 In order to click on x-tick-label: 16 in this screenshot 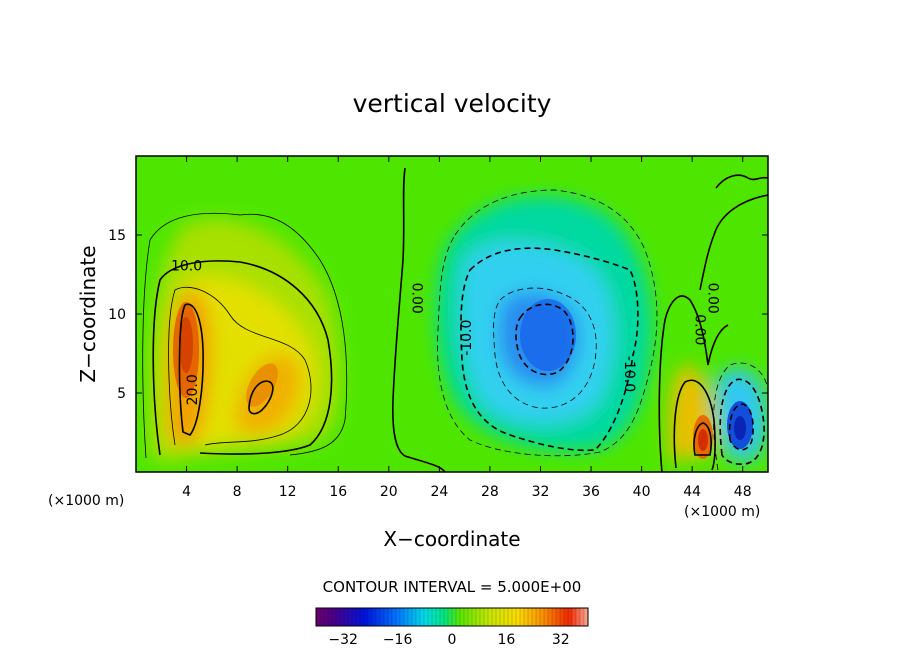, I will do `click(338, 492)`.